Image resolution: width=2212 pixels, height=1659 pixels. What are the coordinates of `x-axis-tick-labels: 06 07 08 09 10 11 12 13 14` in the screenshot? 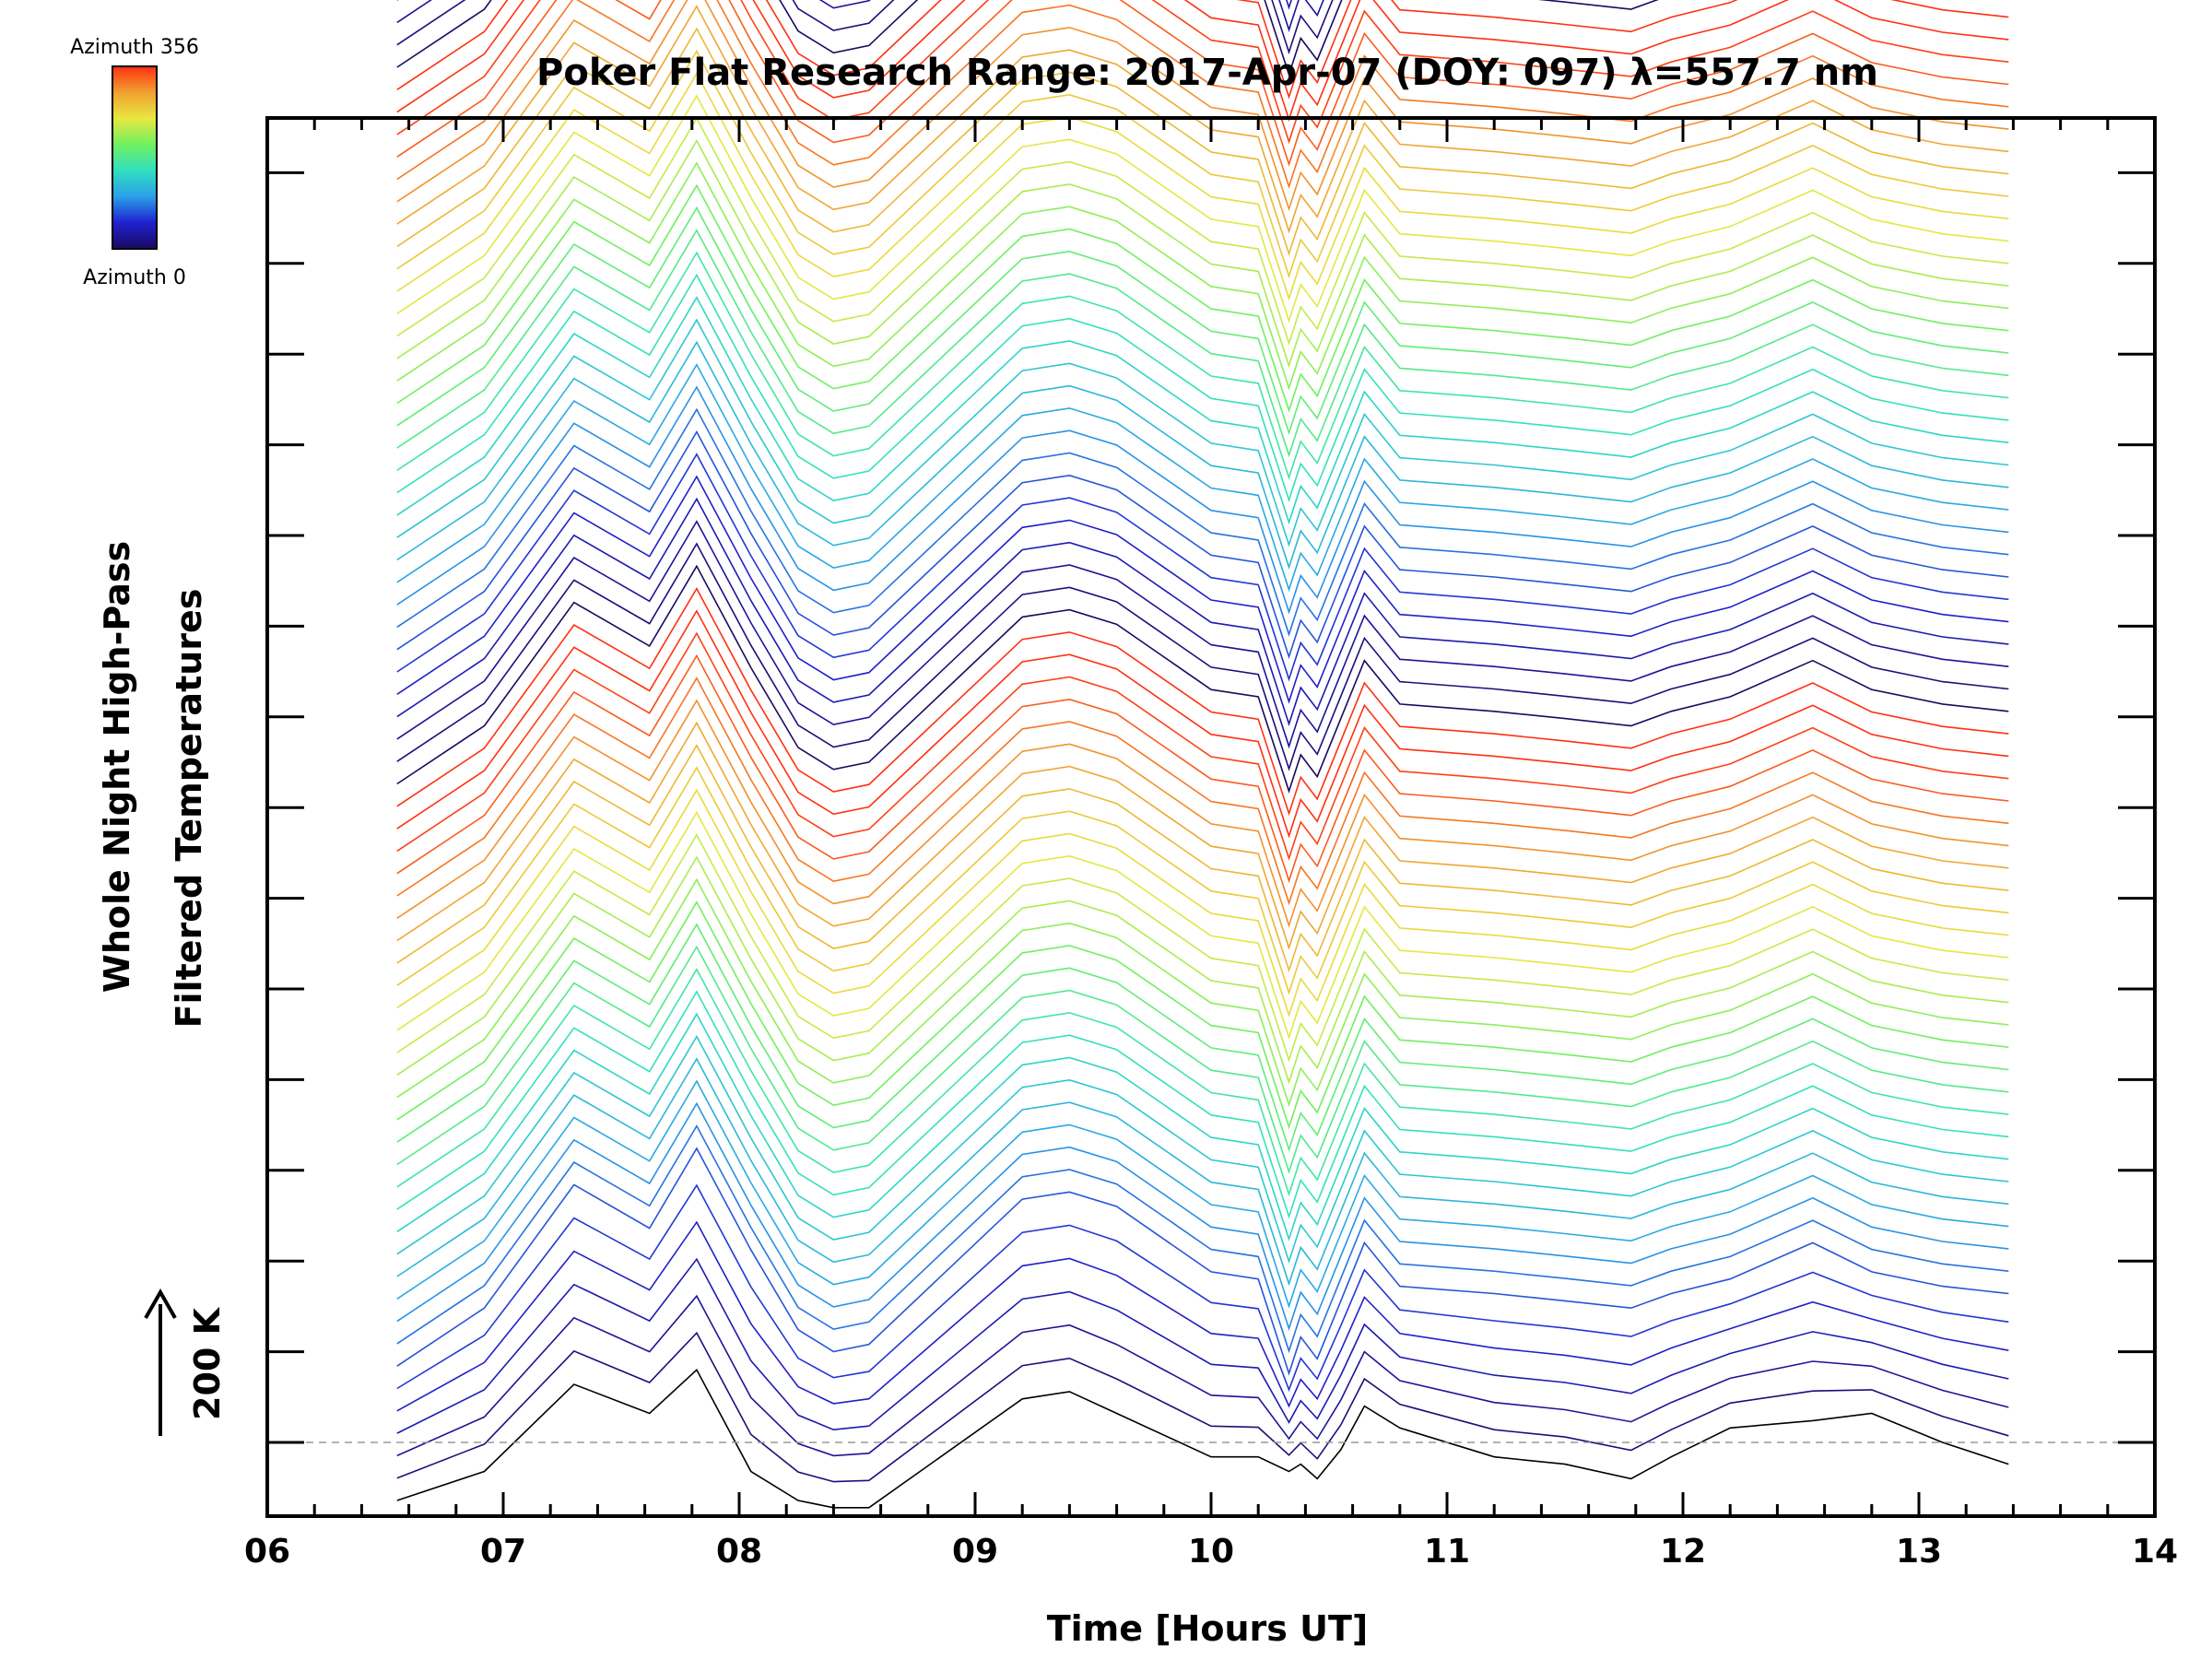 It's located at (1211, 1552).